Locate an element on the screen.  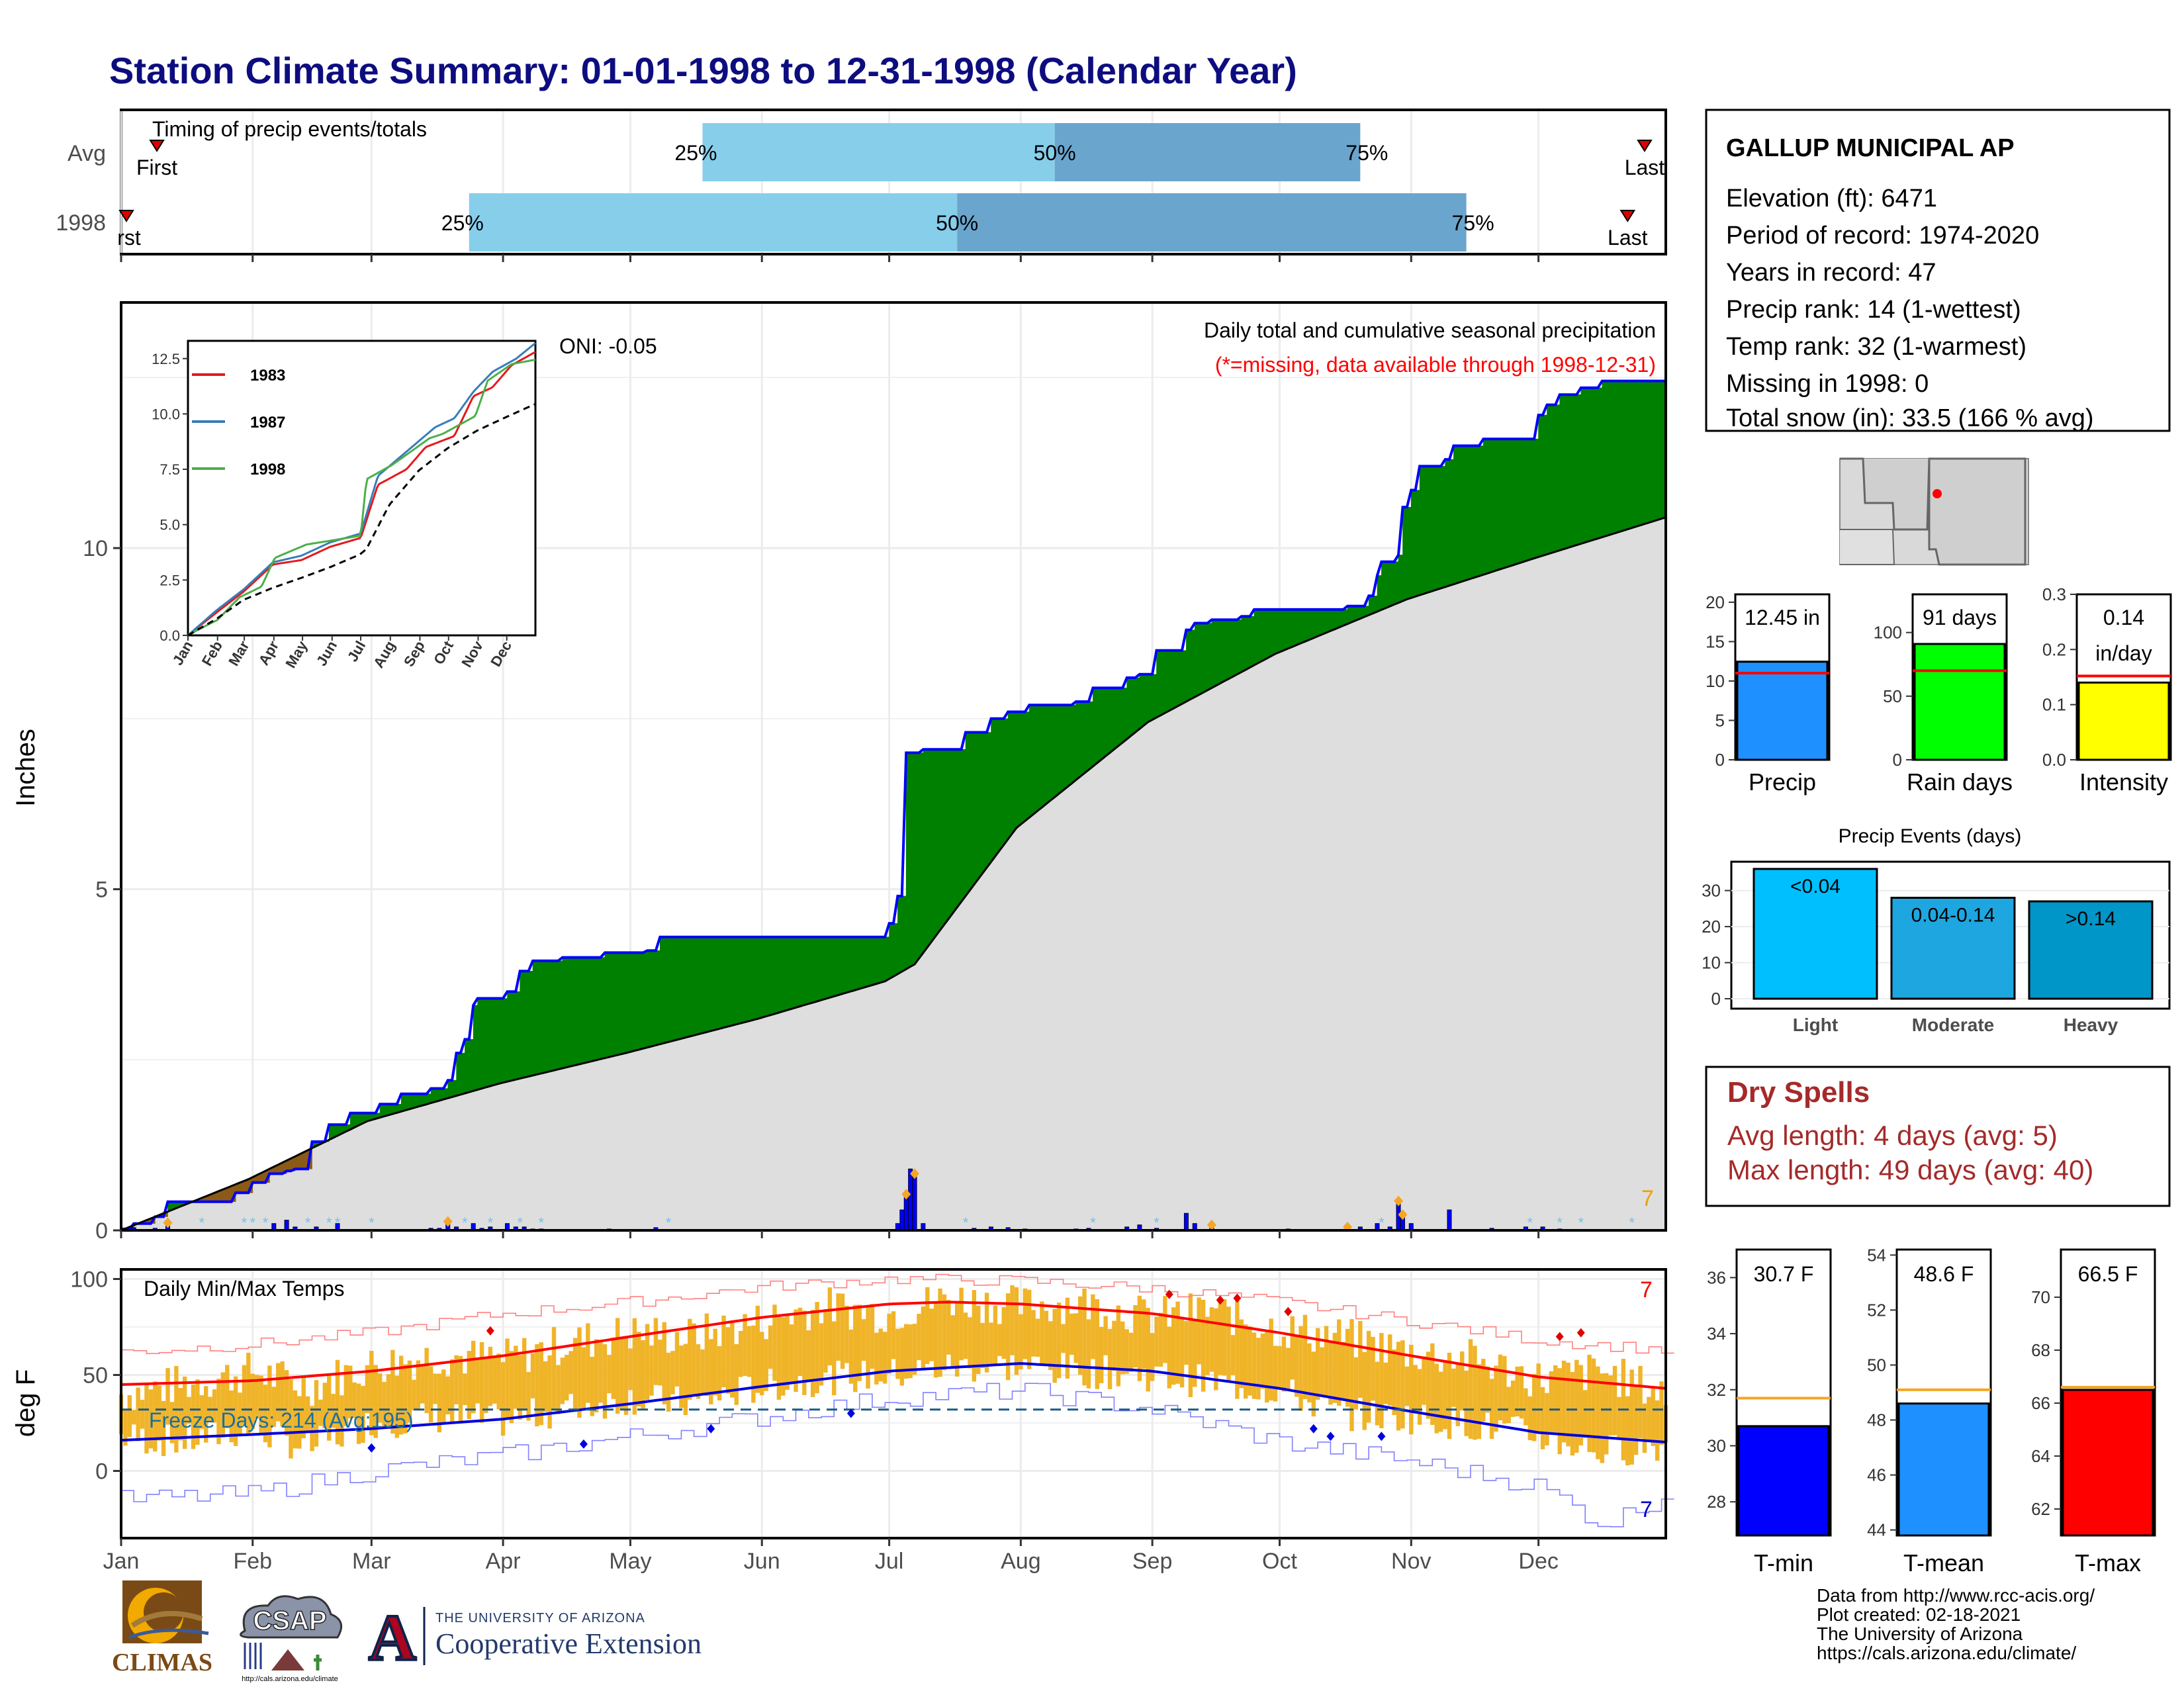
temp-summary-tick-label: 64 is located at coordinates (2040, 1456).